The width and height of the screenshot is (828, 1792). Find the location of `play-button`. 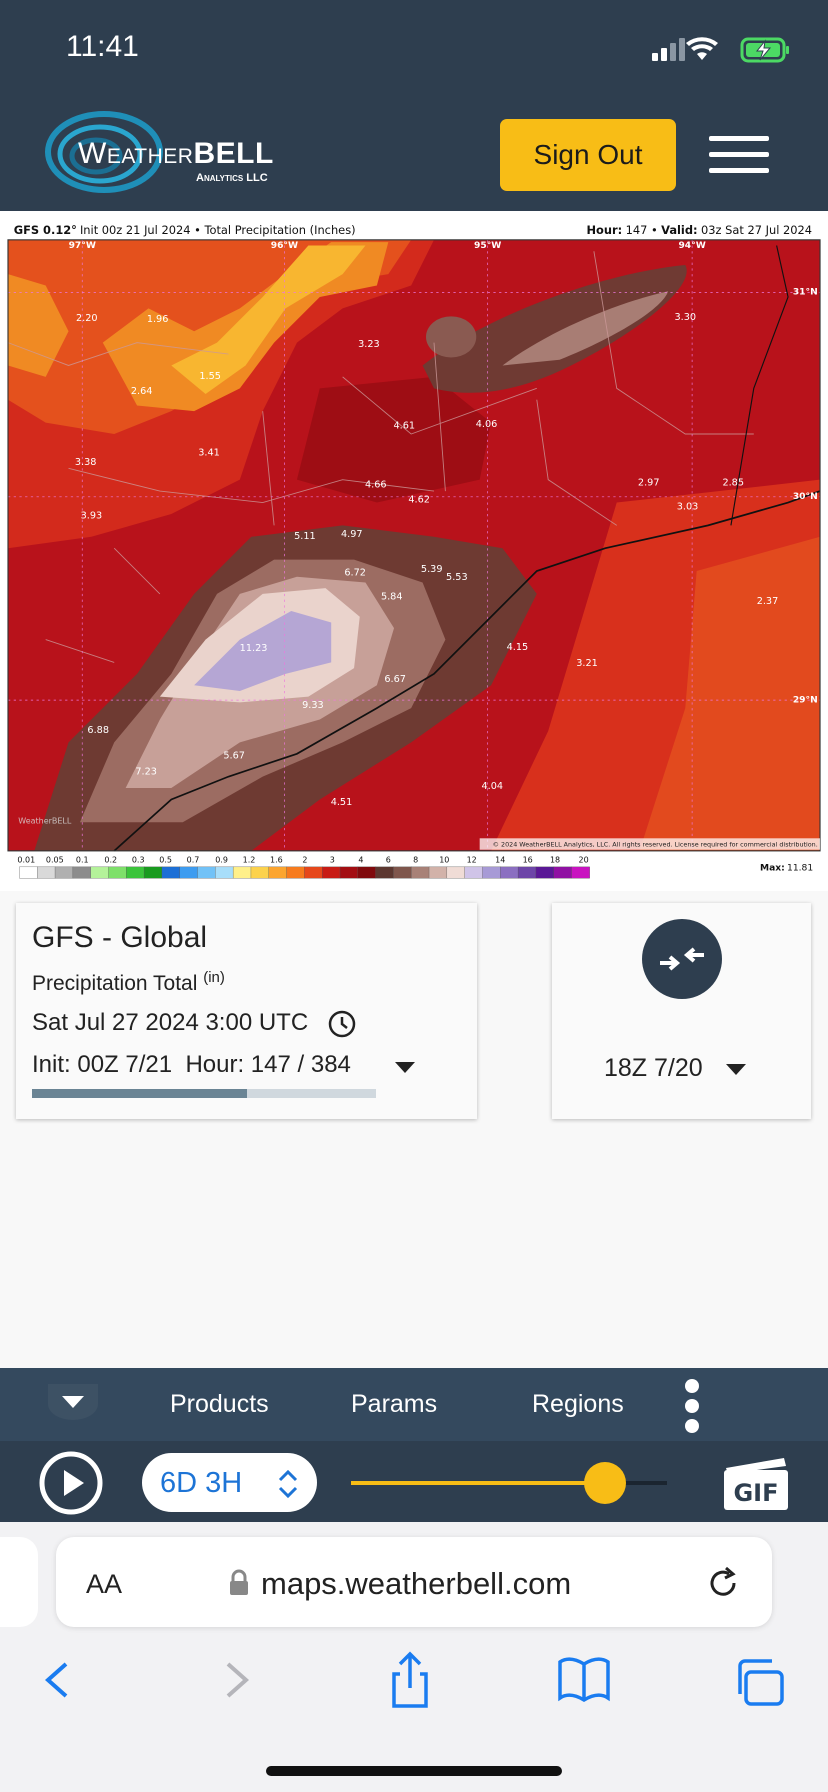

play-button is located at coordinates (71, 1483).